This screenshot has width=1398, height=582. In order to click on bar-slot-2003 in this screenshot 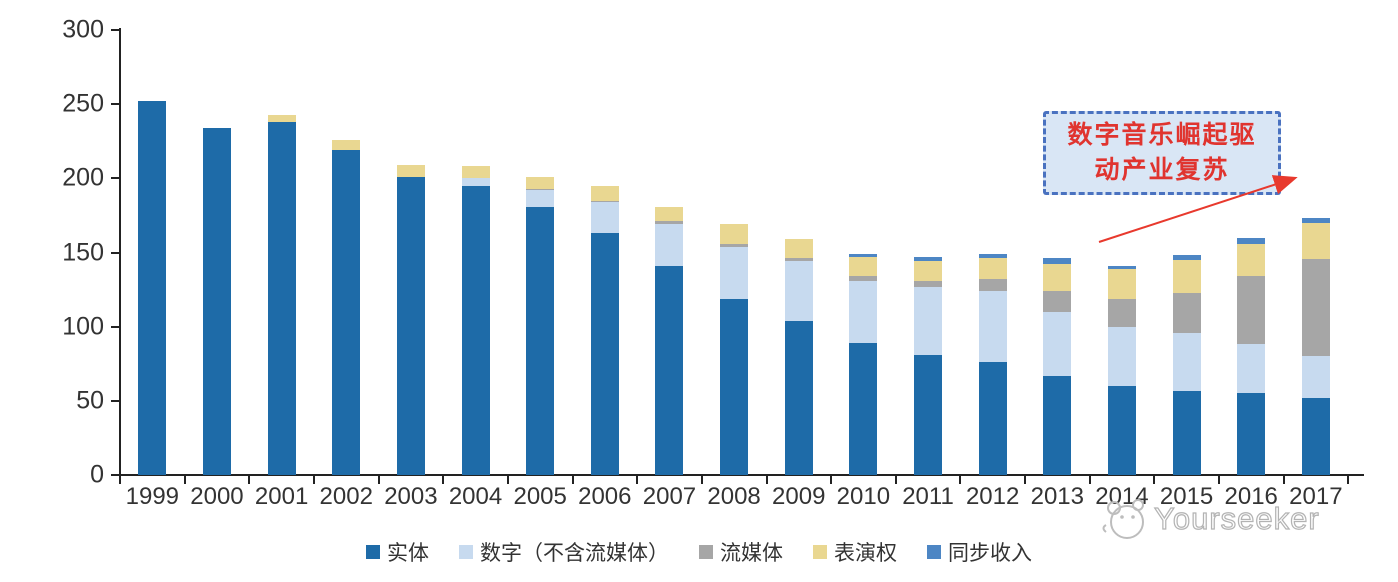, I will do `click(411, 252)`.